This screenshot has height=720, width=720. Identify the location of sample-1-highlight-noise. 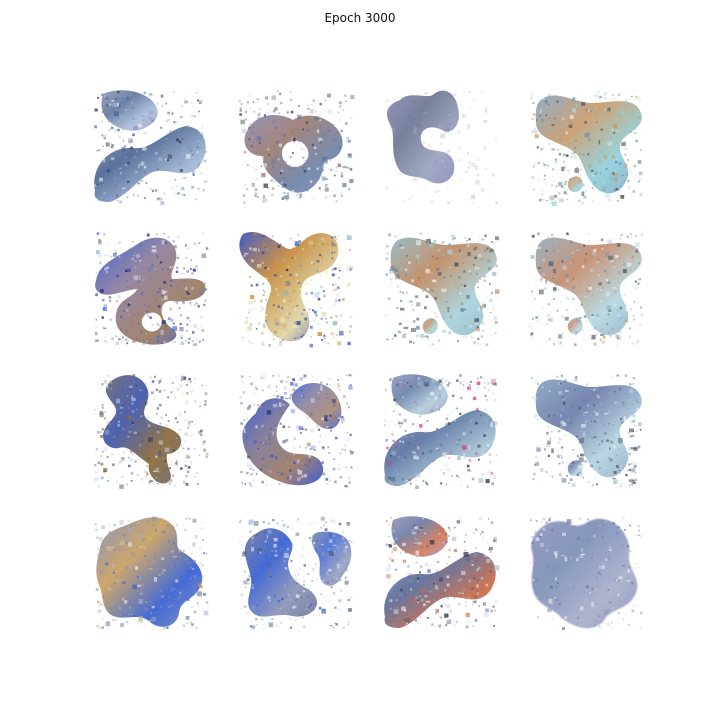
(200, 185).